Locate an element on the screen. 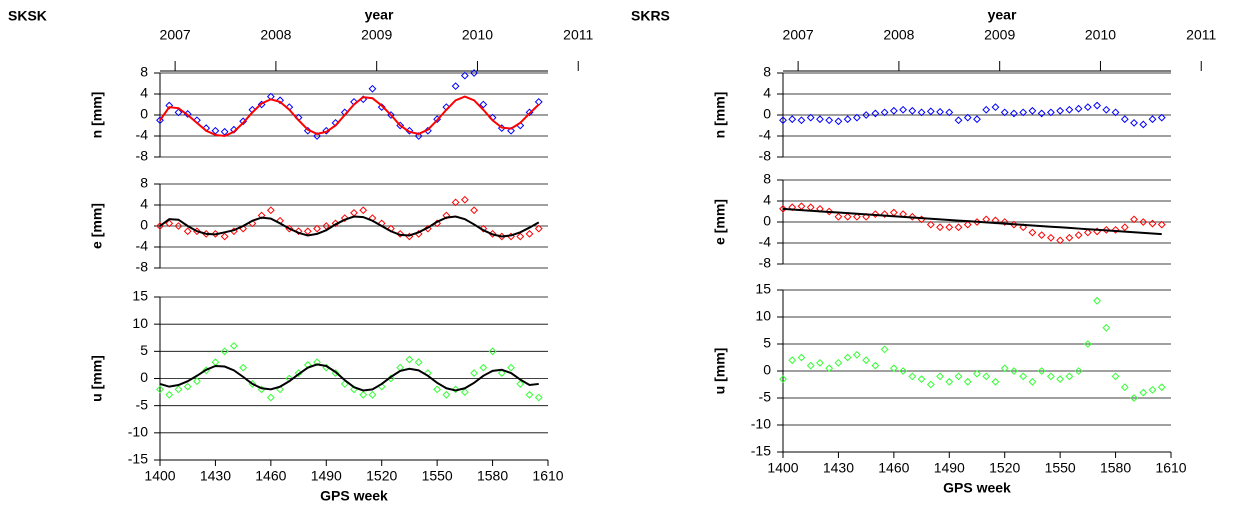 This screenshot has height=526, width=1236. x-tick-label: 1490 is located at coordinates (949, 468).